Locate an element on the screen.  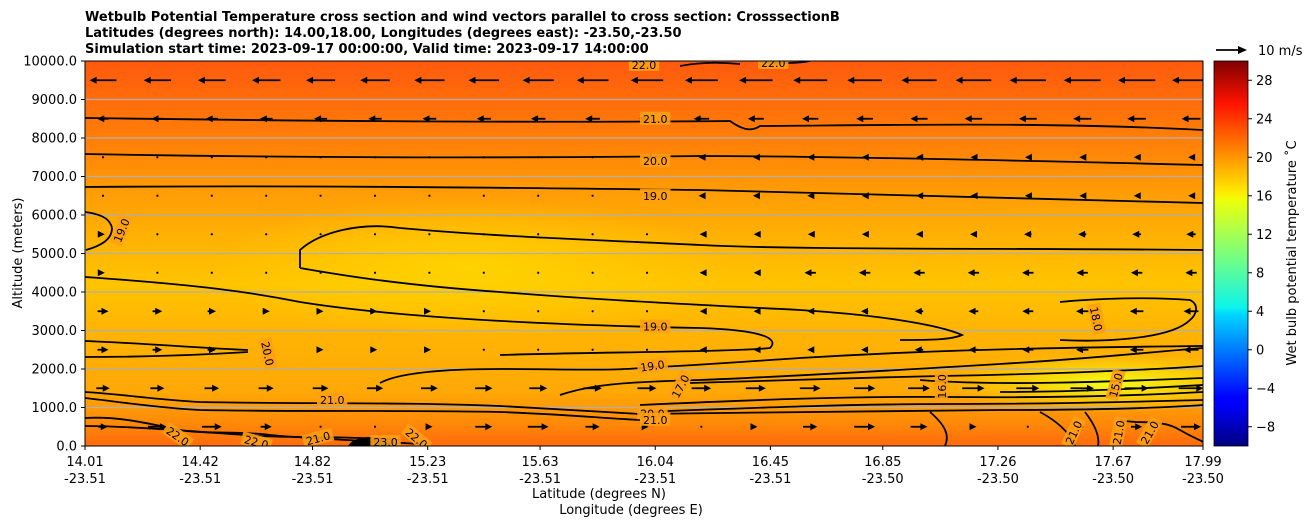
contour-label: 15.0 is located at coordinates (1115, 385).